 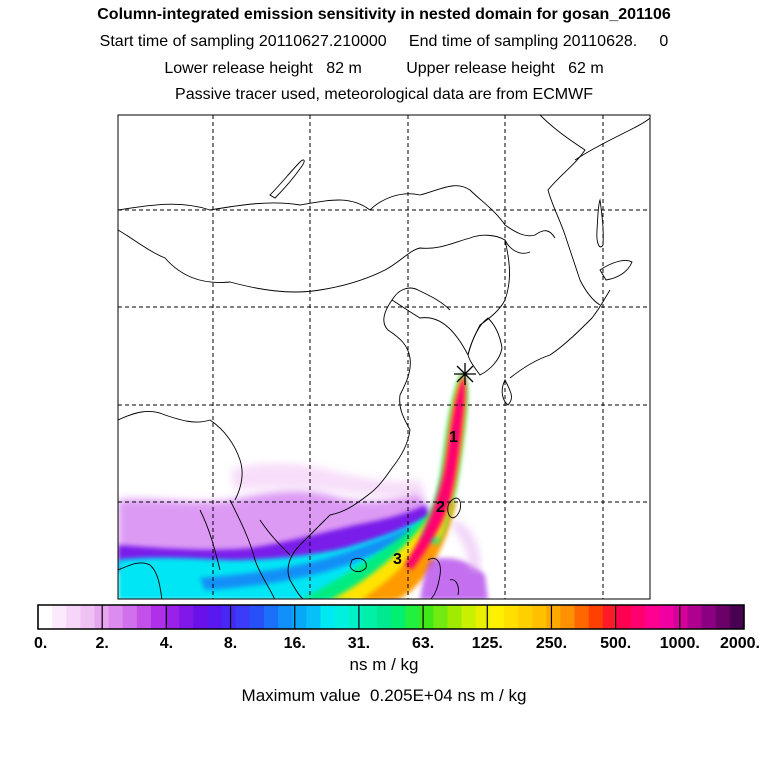 I want to click on plume-label-3: 3, so click(x=397, y=559).